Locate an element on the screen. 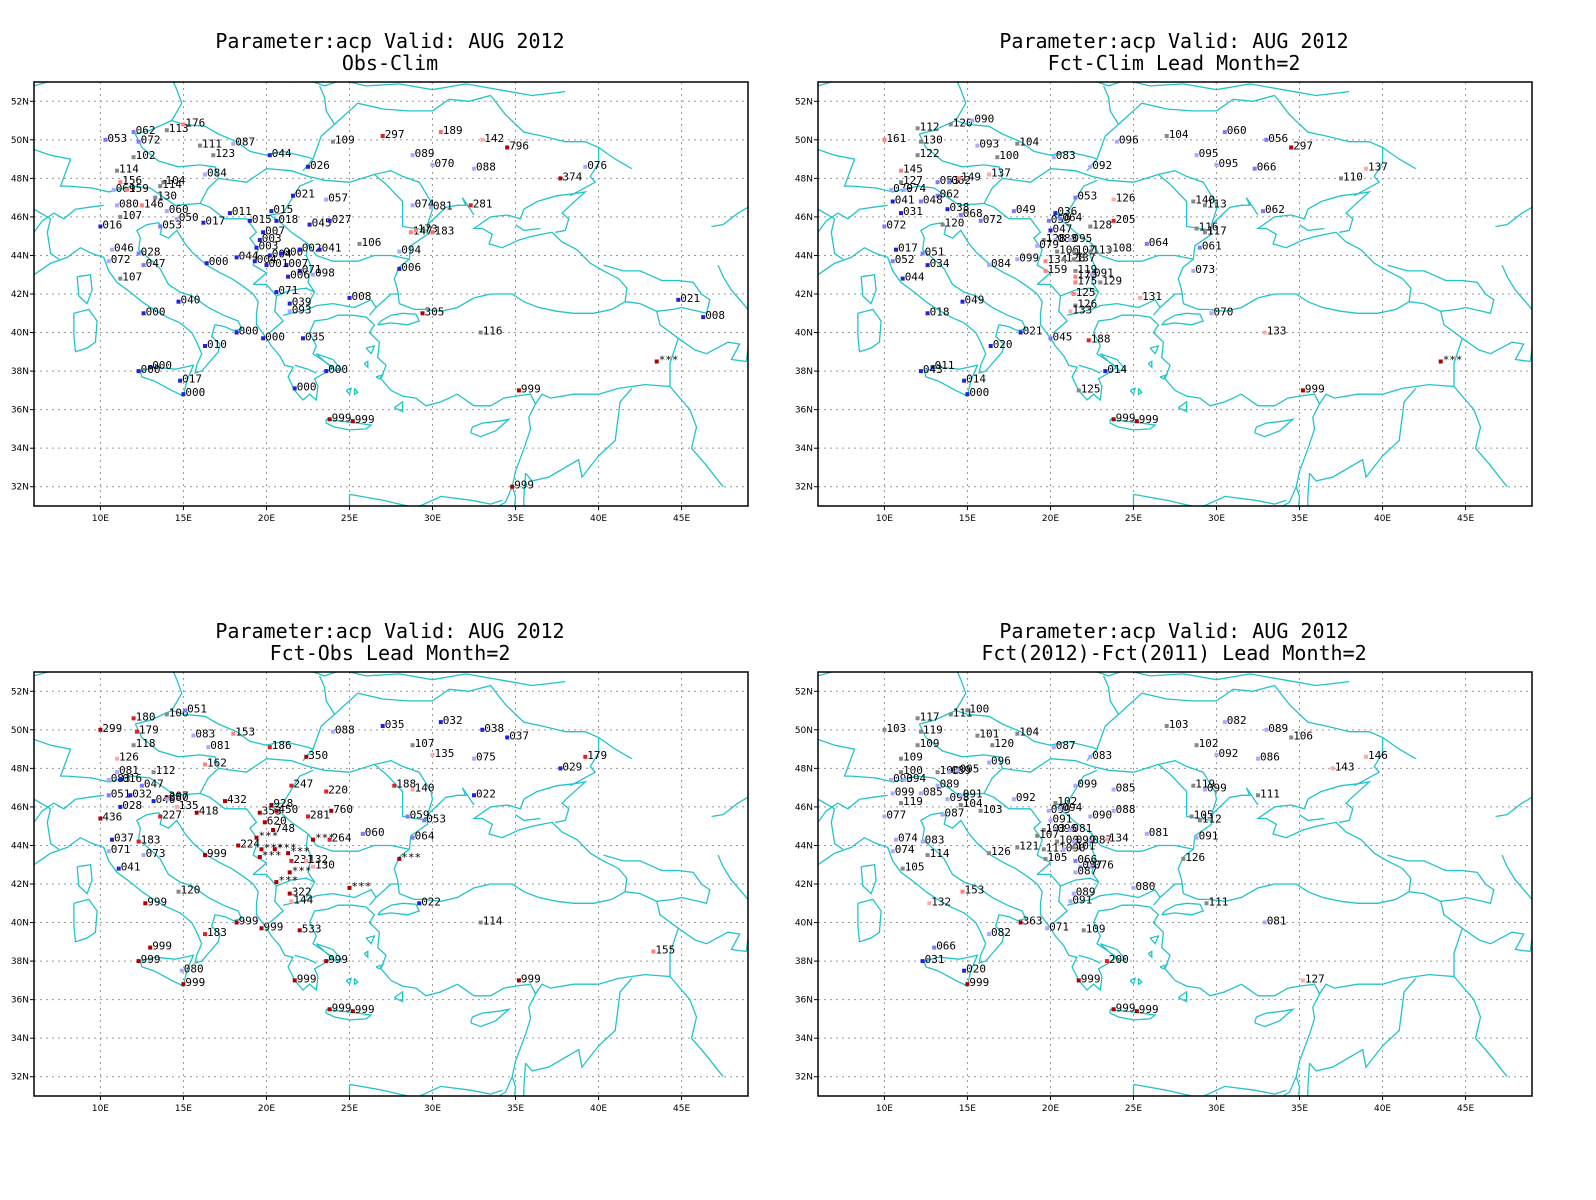  station-value-label: 146 is located at coordinates (1378, 755).